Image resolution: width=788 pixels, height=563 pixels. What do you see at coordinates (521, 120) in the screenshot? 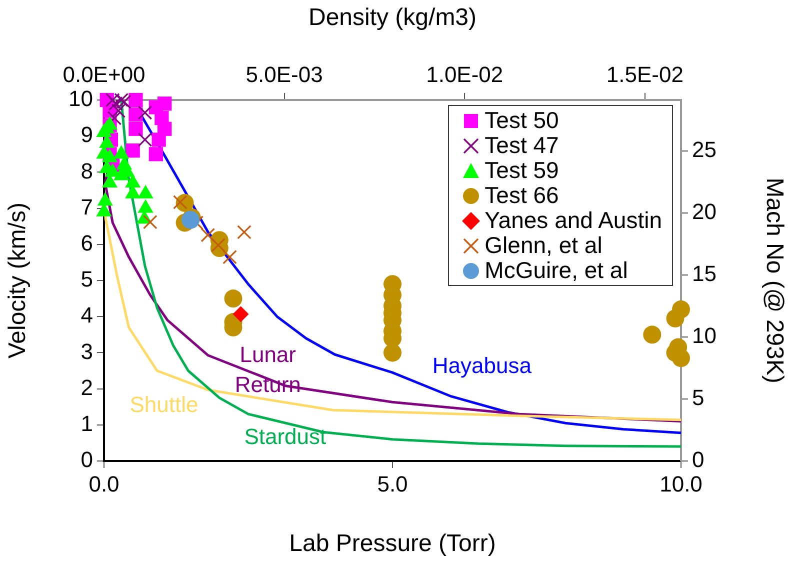
I see `legend-label: Test 50` at bounding box center [521, 120].